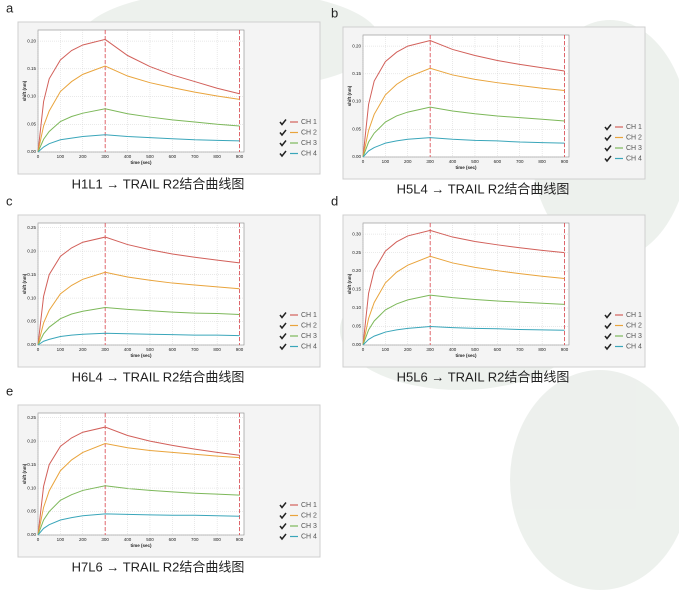 The height and width of the screenshot is (602, 679). What do you see at coordinates (9, 200) in the screenshot?
I see `panel-label: c` at bounding box center [9, 200].